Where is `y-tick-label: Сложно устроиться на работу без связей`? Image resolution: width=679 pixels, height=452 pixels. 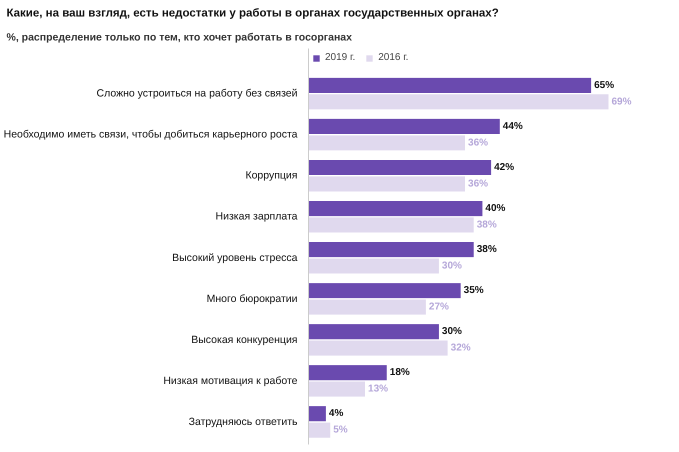 y-tick-label: Сложно устроиться на работу без связей is located at coordinates (197, 94).